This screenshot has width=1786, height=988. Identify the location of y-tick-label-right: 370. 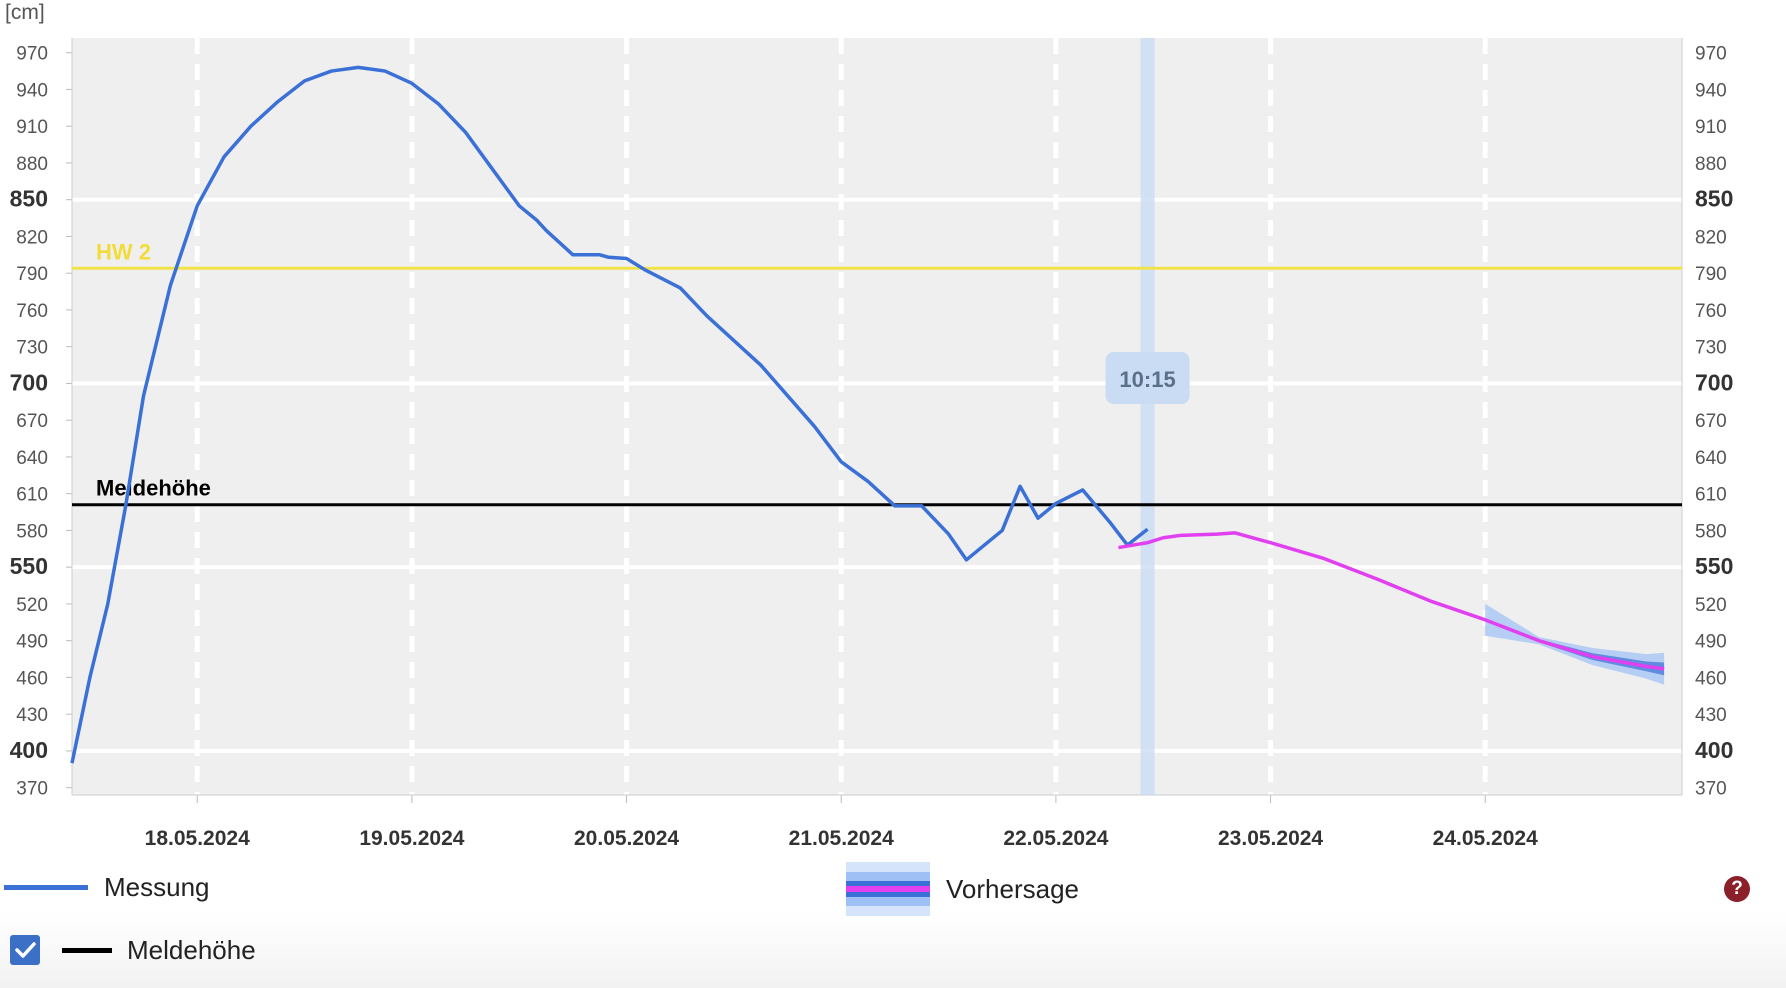
(1711, 789).